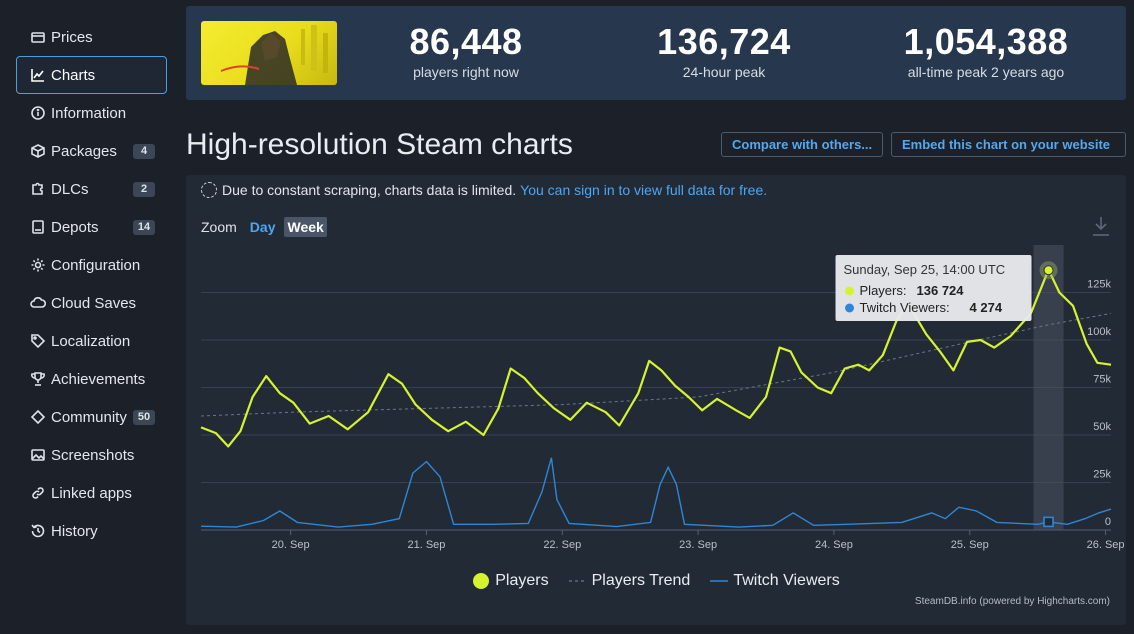 Image resolution: width=1134 pixels, height=634 pixels. I want to click on download-icon, so click(1101, 226).